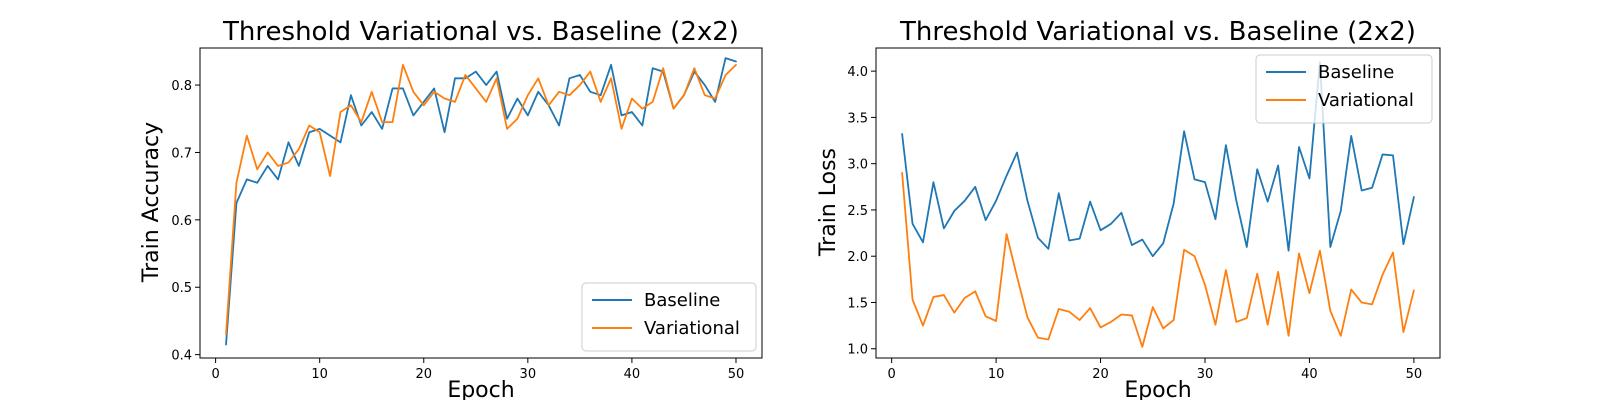 This screenshot has width=1600, height=400. I want to click on accuracy-chart-xlabel: Epoch, so click(480, 389).